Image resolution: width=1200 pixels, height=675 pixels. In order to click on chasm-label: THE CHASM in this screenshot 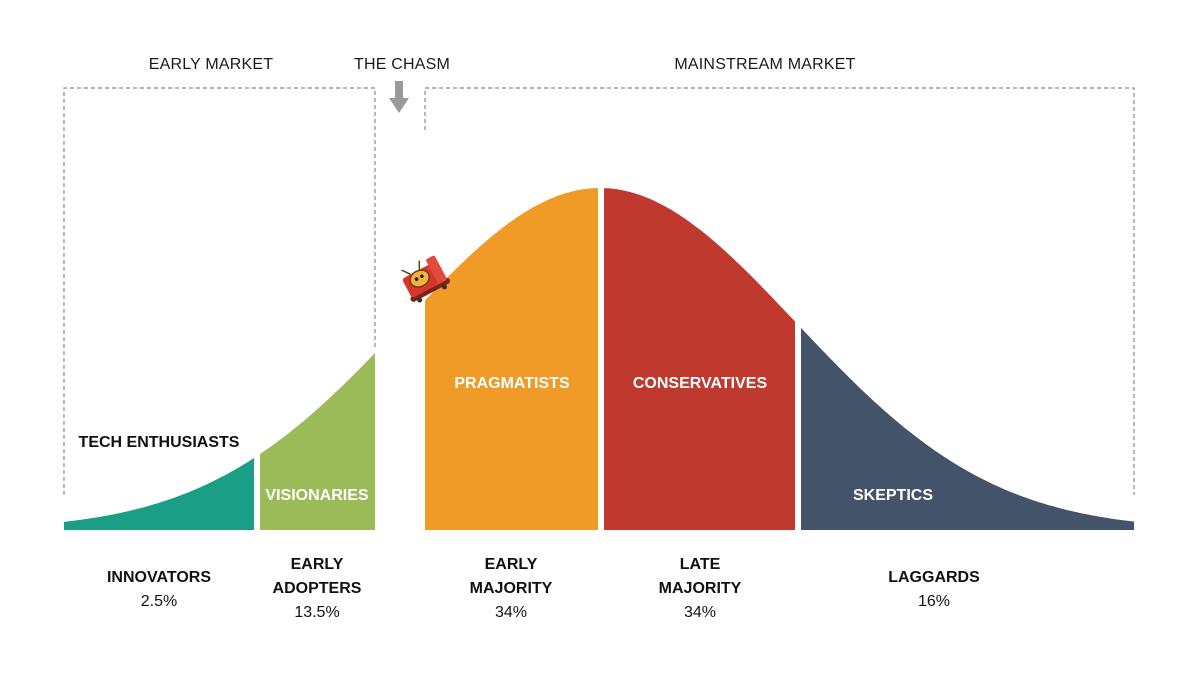, I will do `click(402, 64)`.